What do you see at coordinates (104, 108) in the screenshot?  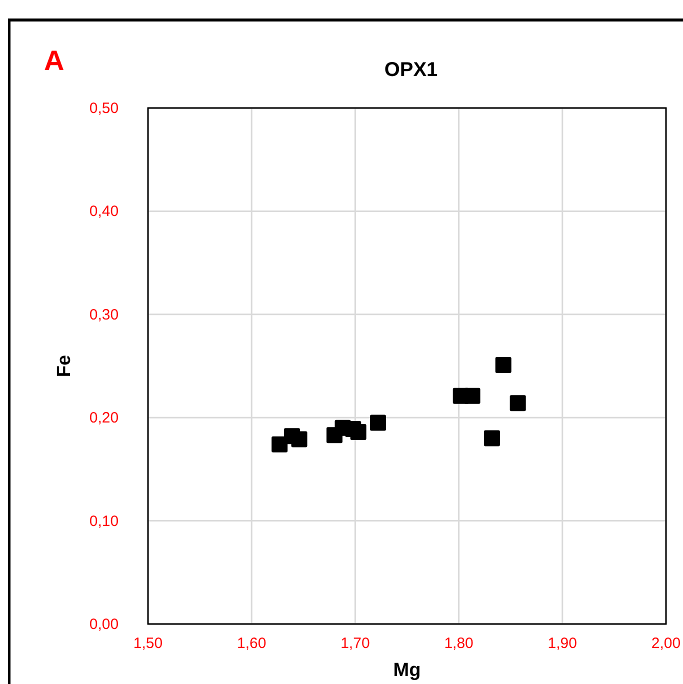 I see `y-tick-label: 0,50` at bounding box center [104, 108].